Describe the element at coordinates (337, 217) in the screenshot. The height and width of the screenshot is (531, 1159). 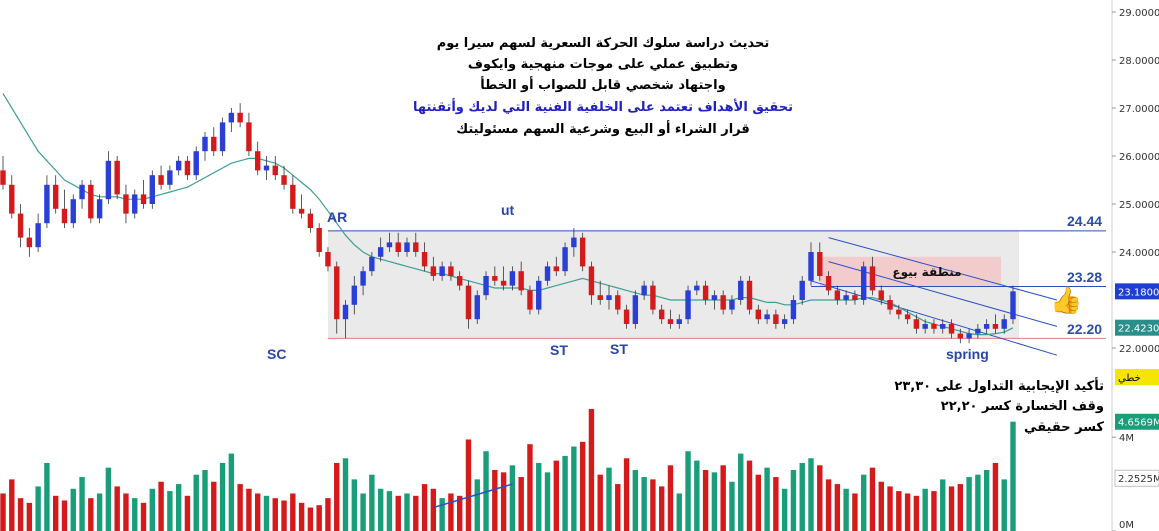
I see `label-ar: AR` at that location.